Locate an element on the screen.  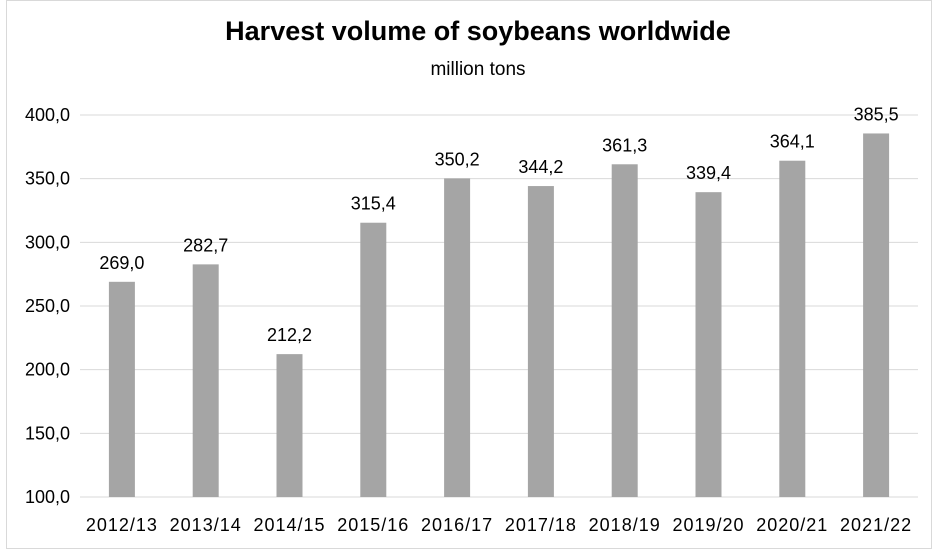
chart-subtitle: million tons is located at coordinates (477, 69).